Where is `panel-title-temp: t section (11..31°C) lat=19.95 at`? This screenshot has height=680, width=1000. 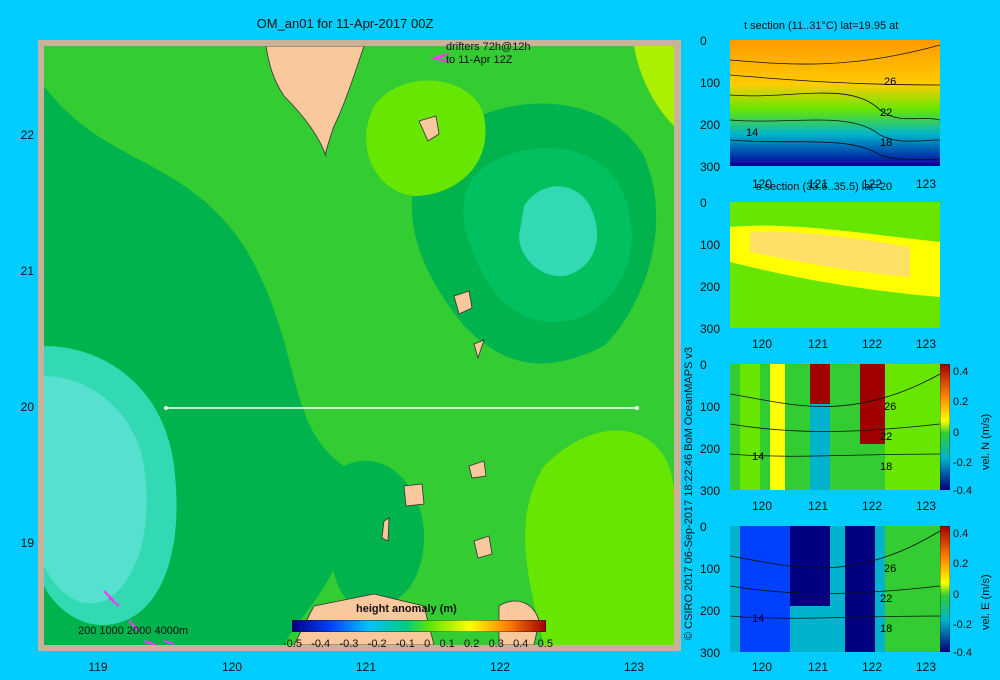 panel-title-temp: t section (11..31°C) lat=19.95 at is located at coordinates (821, 26).